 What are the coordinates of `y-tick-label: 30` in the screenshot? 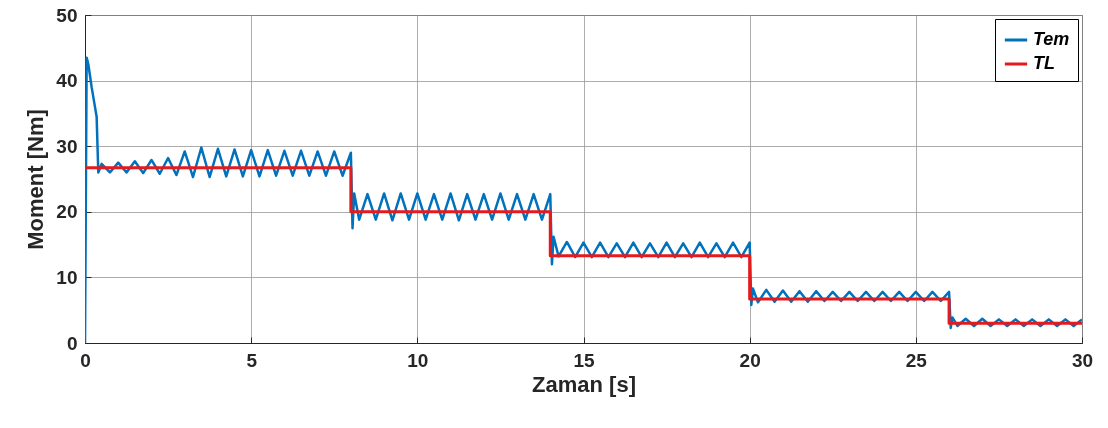 It's located at (67, 146).